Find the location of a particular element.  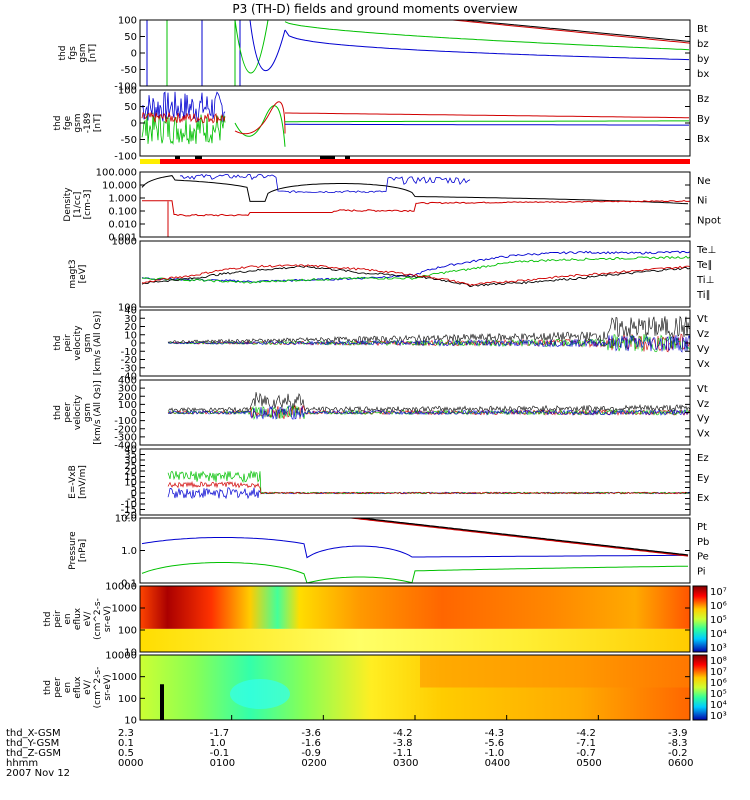

ytick-label-fgs: 50 is located at coordinates (130, 37).